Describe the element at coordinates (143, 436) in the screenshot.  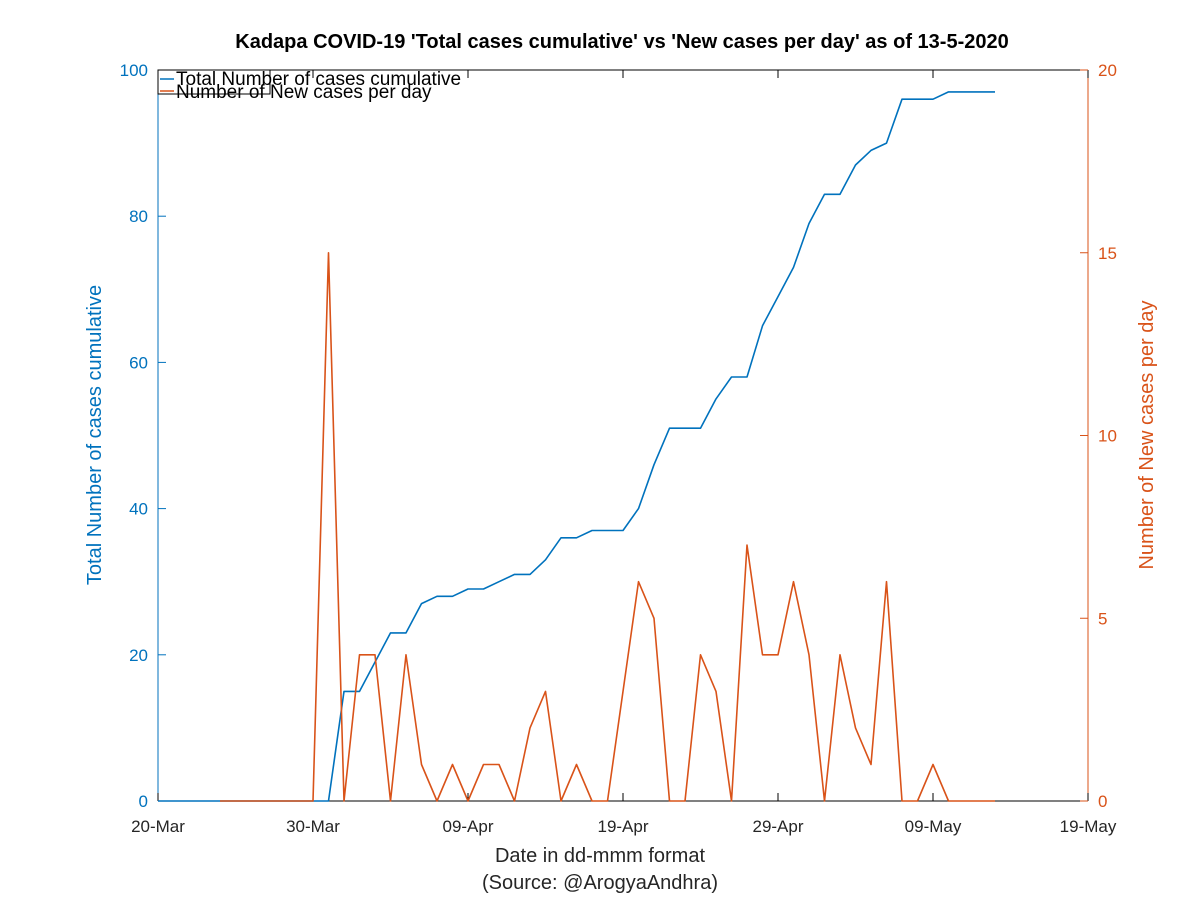
I see `left-y-axis-ticks: 0 20 40 60 80 100` at that location.